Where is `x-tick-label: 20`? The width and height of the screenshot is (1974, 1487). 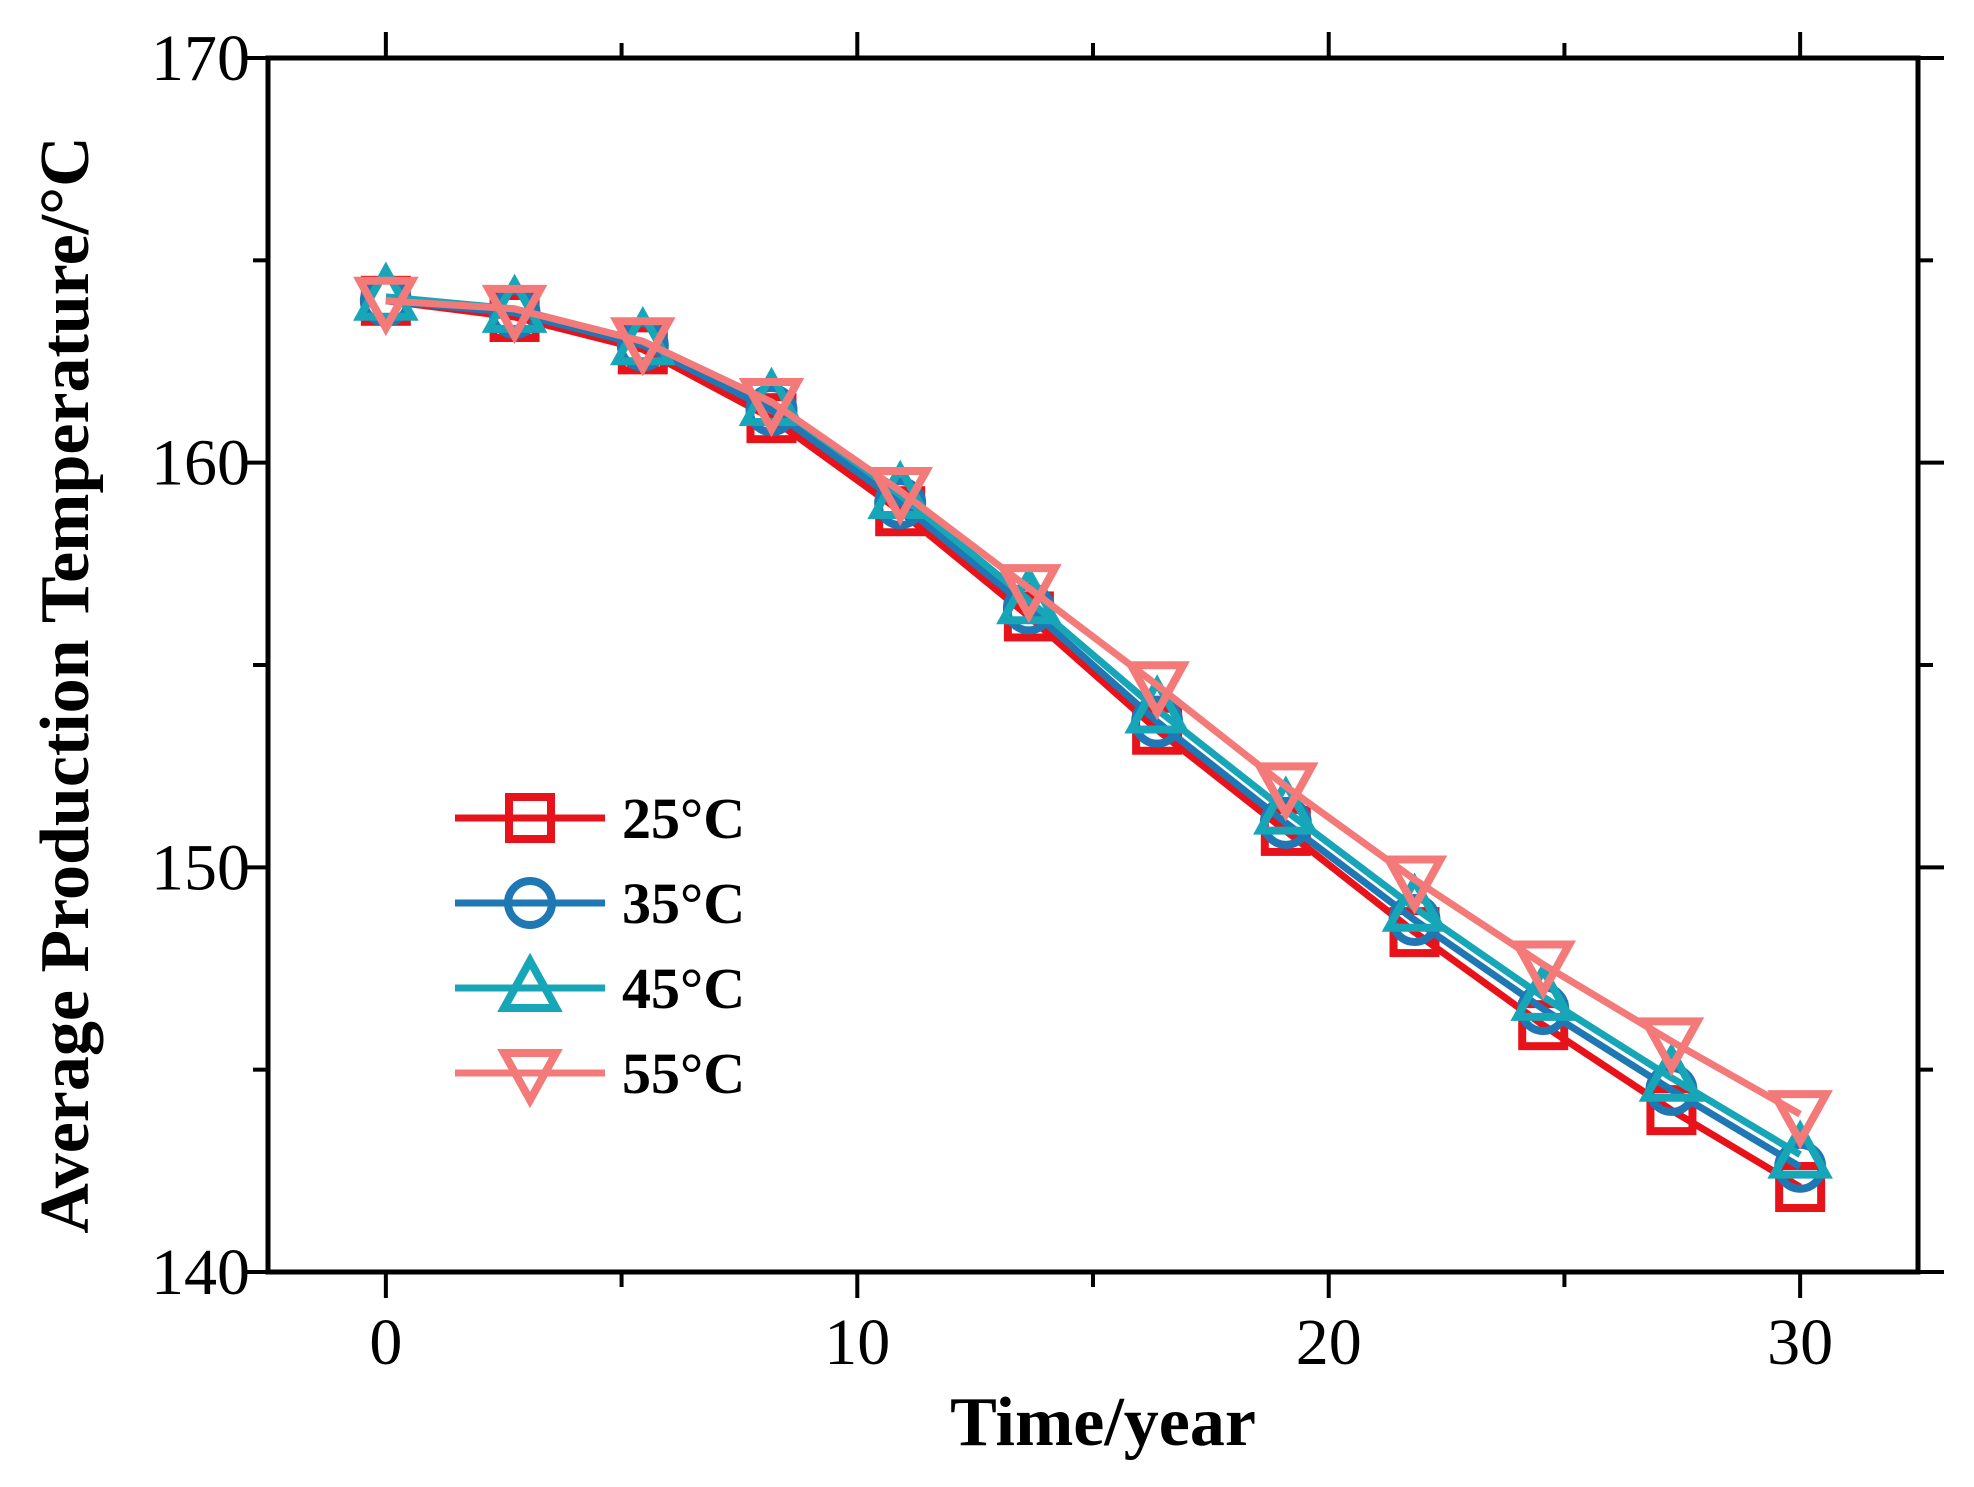
x-tick-label: 20 is located at coordinates (1329, 1342).